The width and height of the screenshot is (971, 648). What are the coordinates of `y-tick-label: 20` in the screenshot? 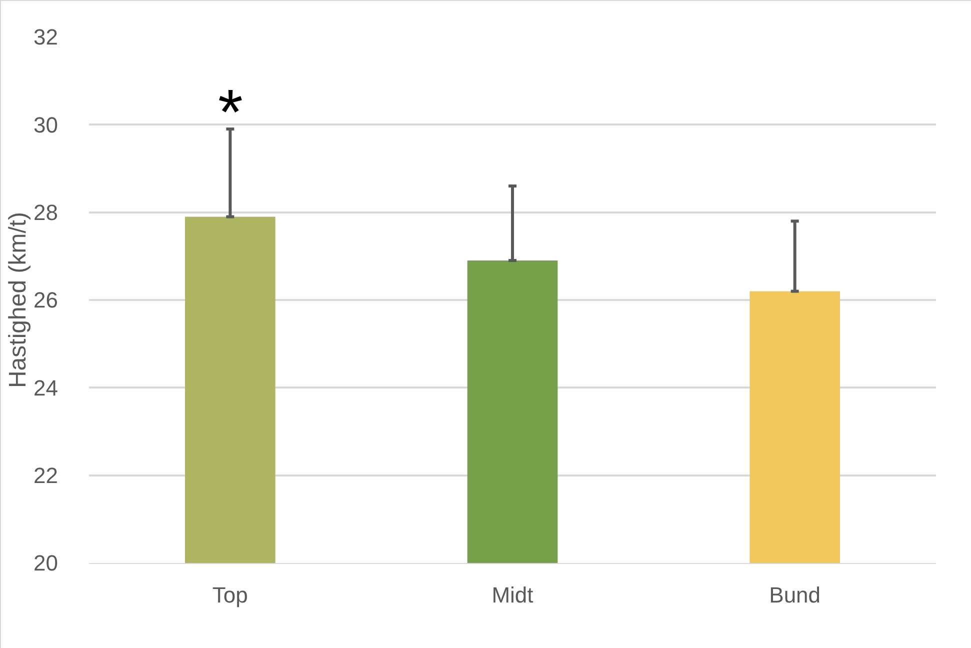 It's located at (46, 563).